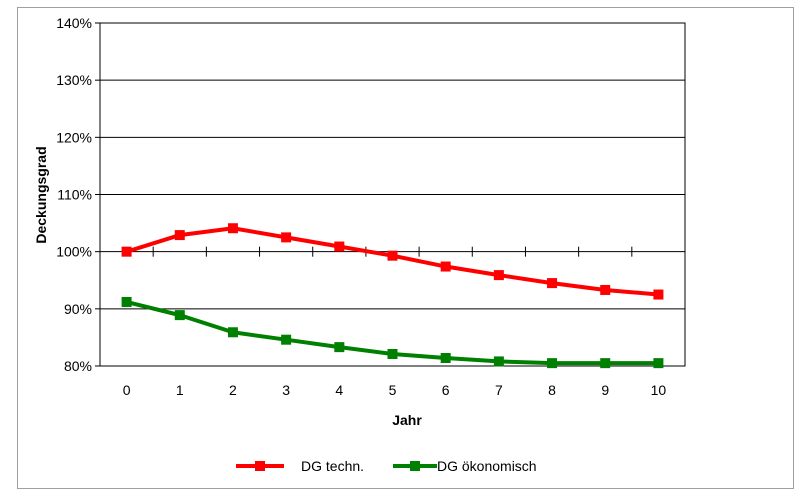  I want to click on y-tick-label: 100%, so click(74, 252).